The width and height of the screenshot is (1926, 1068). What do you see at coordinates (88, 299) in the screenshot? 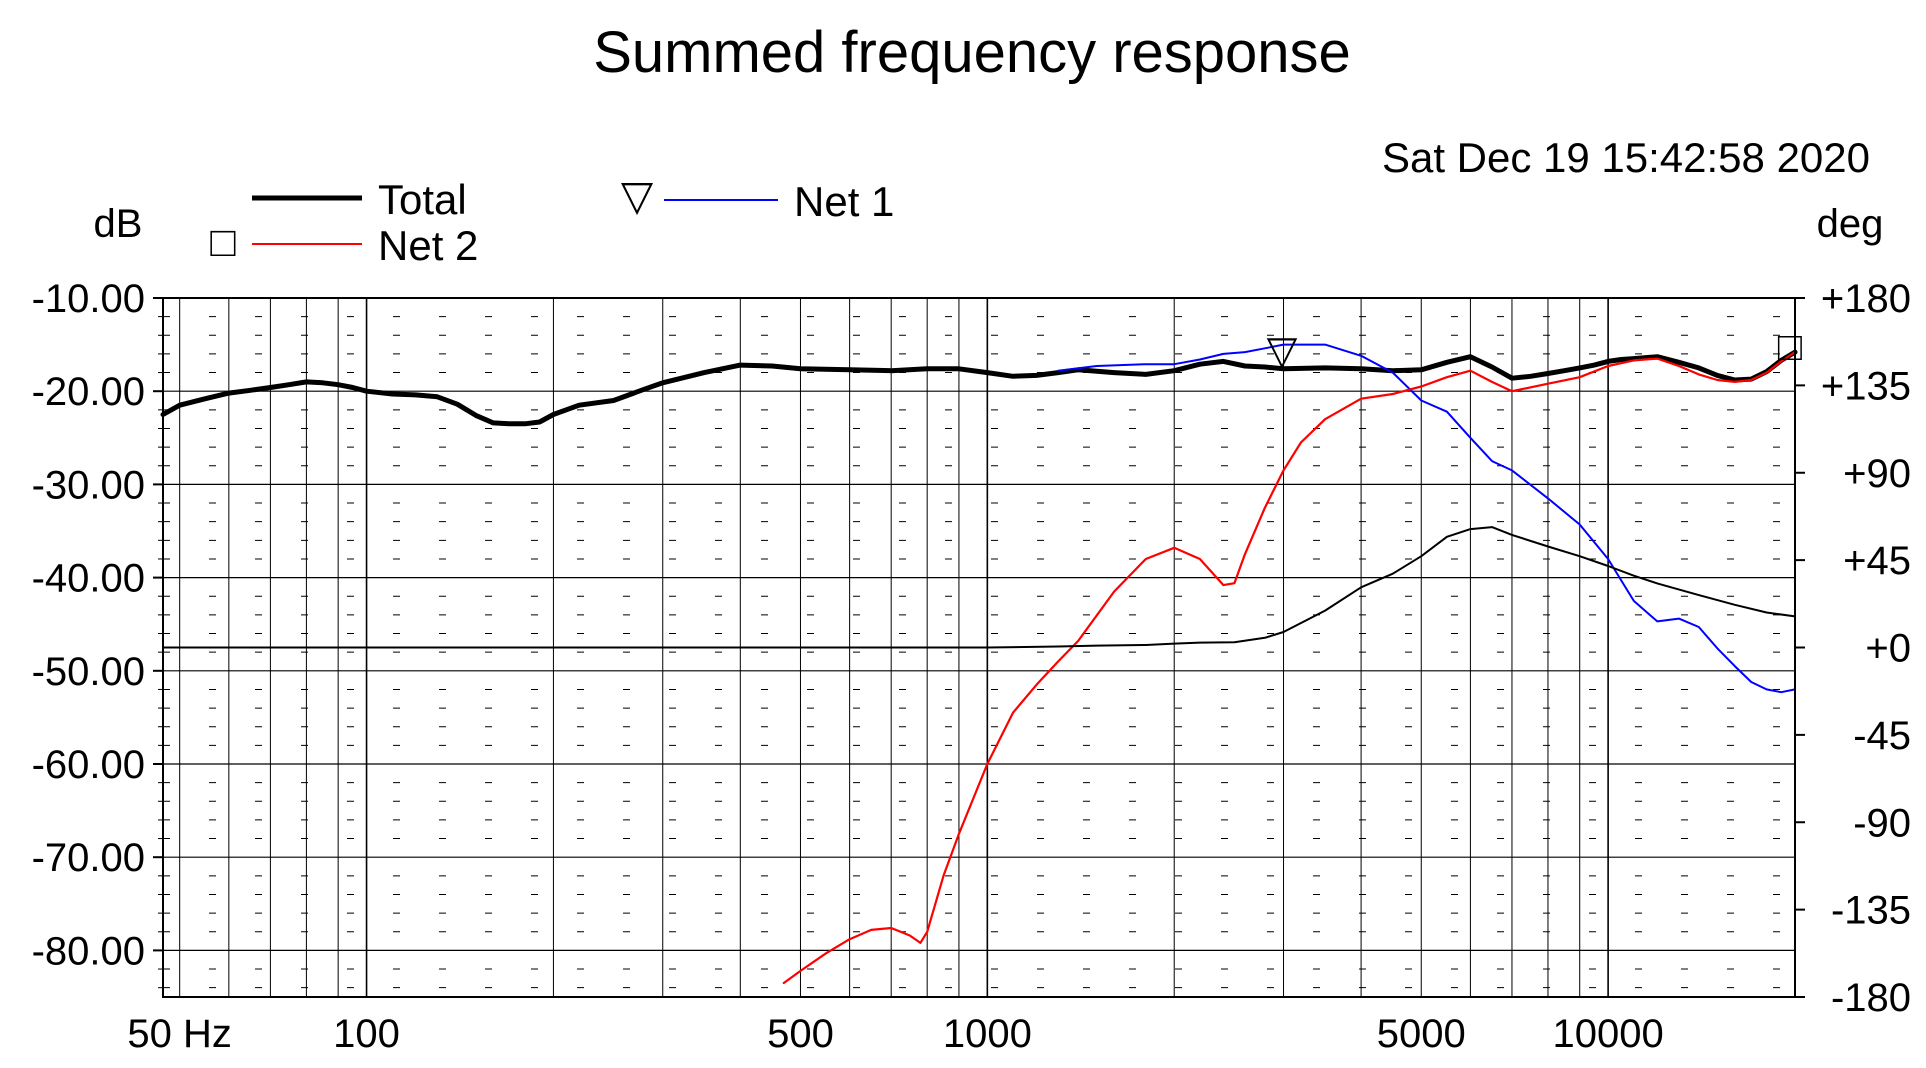
I see `left-tick-label: -10.00` at bounding box center [88, 299].